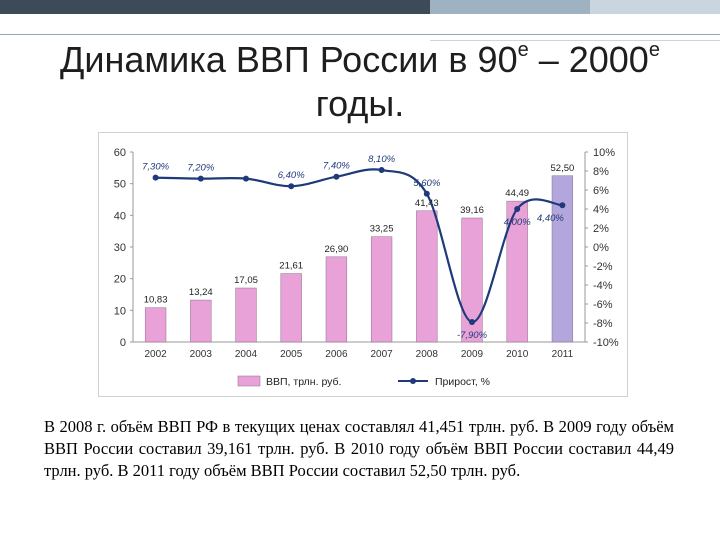 The height and width of the screenshot is (540, 720). What do you see at coordinates (603, 267) in the screenshot?
I see `y-right-tick-label: -2%` at bounding box center [603, 267].